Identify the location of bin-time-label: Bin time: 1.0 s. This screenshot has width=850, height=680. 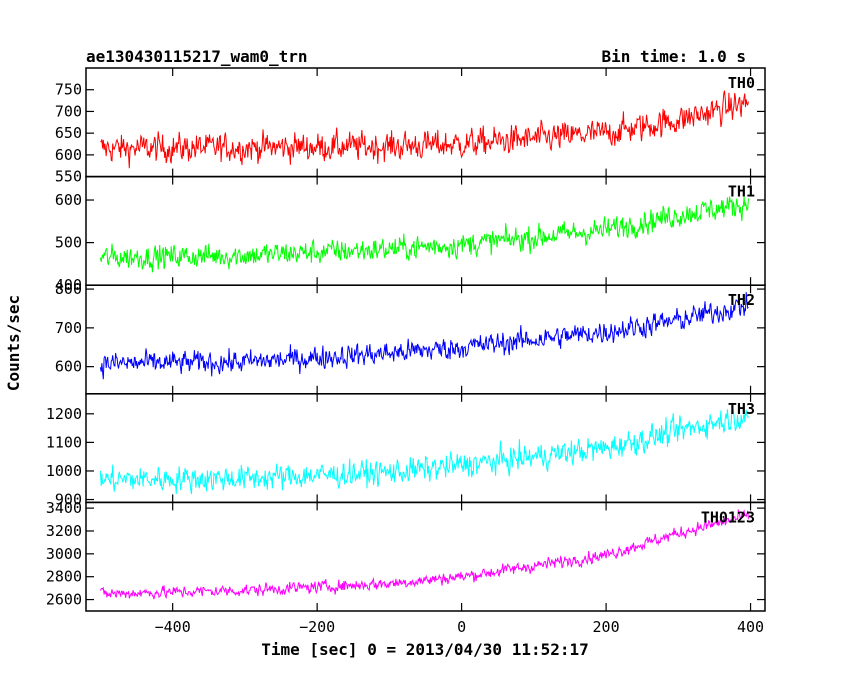
(674, 56).